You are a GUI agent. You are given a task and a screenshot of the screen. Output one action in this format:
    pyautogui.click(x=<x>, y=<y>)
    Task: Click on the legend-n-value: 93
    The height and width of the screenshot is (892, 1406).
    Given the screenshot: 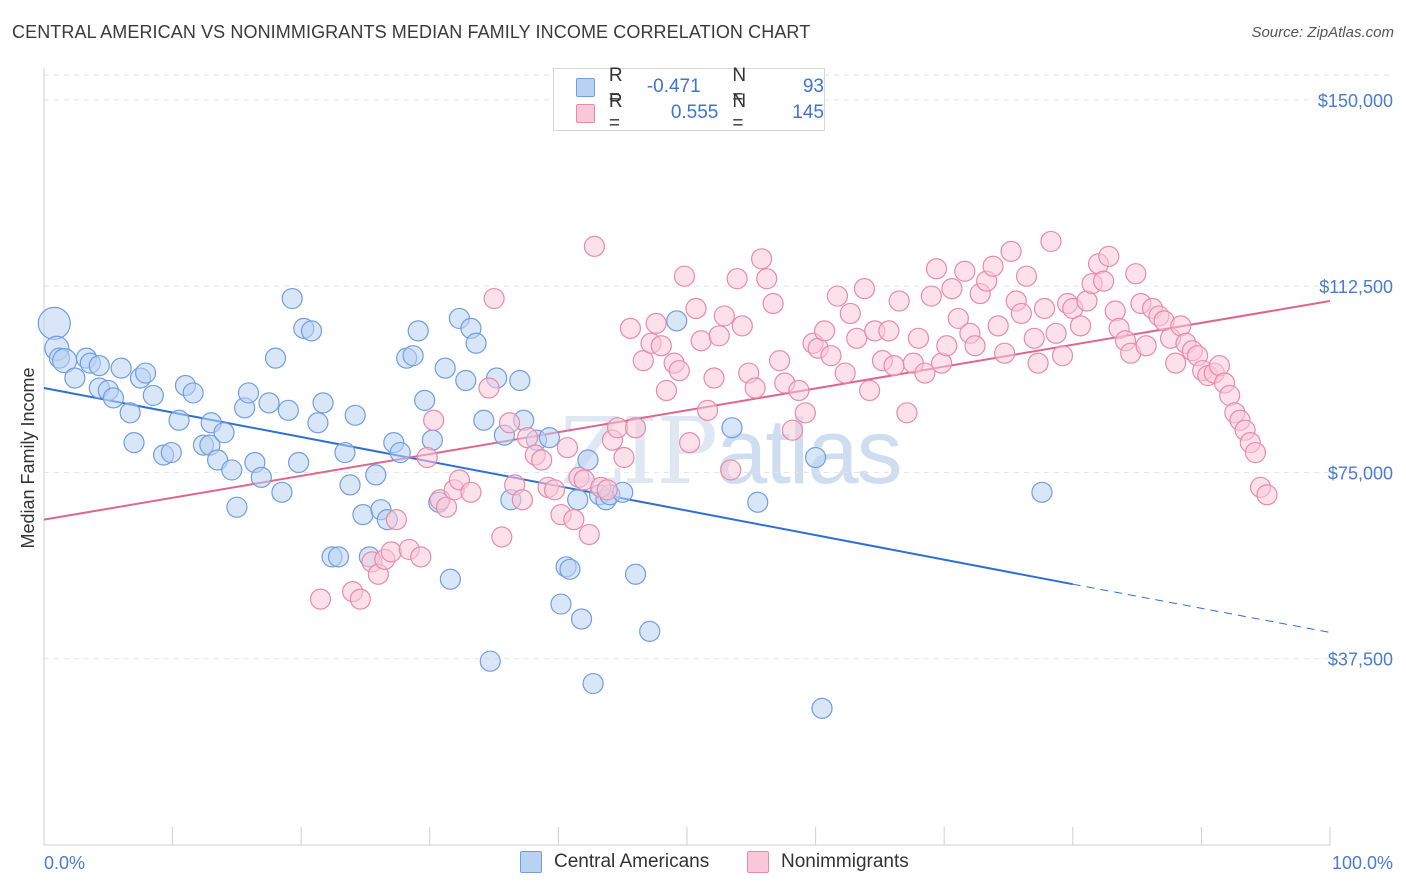 What is the action you would take?
    pyautogui.click(x=813, y=86)
    